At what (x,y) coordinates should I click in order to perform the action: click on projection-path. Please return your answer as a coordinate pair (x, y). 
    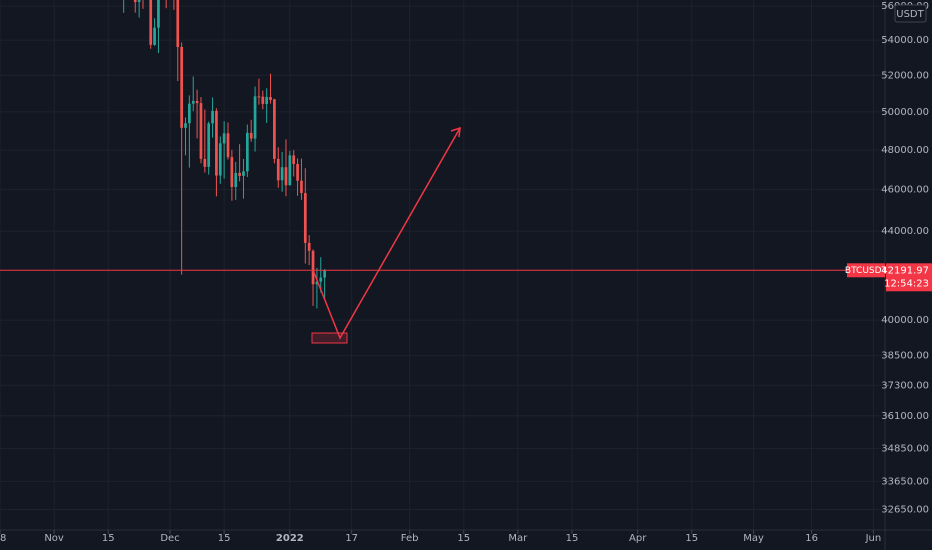
    Looking at the image, I should click on (386, 233).